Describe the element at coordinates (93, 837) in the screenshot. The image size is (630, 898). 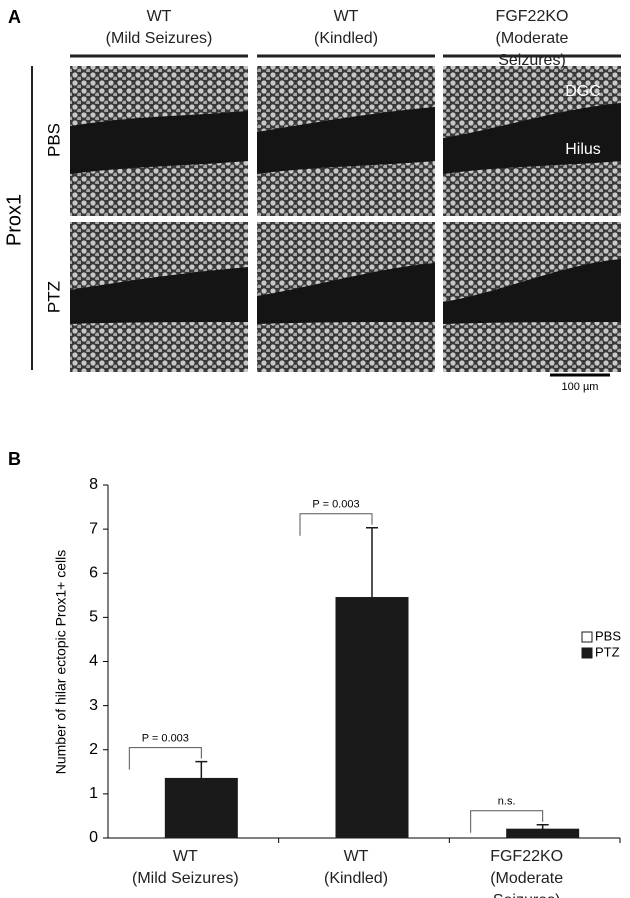
I see `y-tick-label: 0` at that location.